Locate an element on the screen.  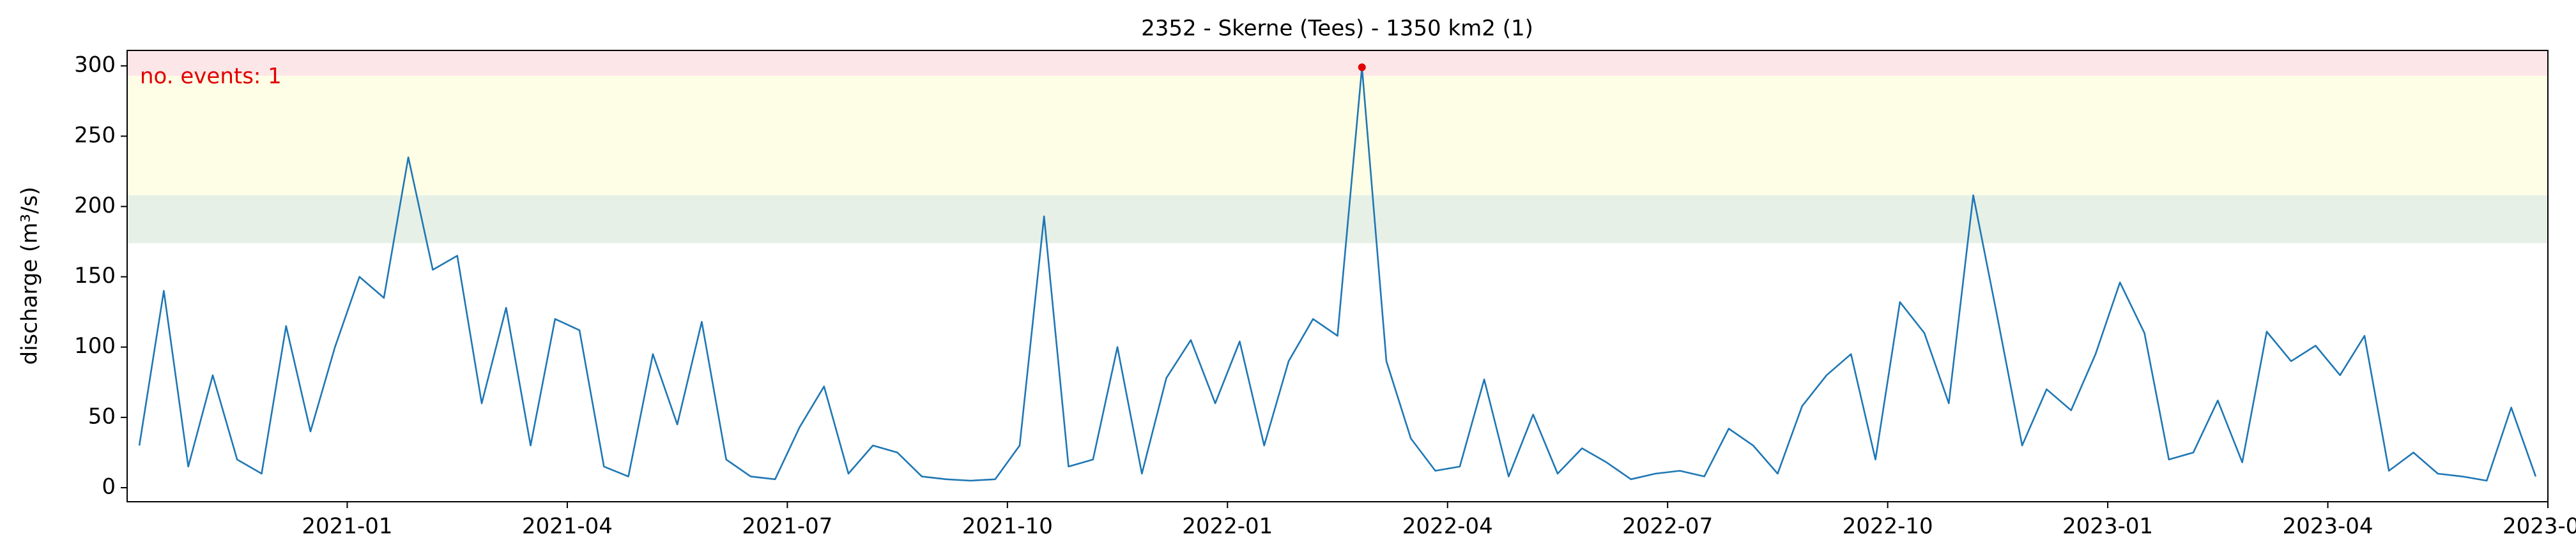
x-tick-label: 2022-04 is located at coordinates (1447, 526).